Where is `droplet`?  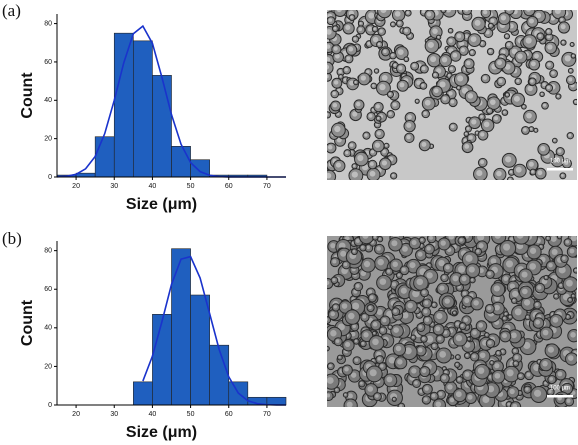 droplet is located at coordinates (384, 14).